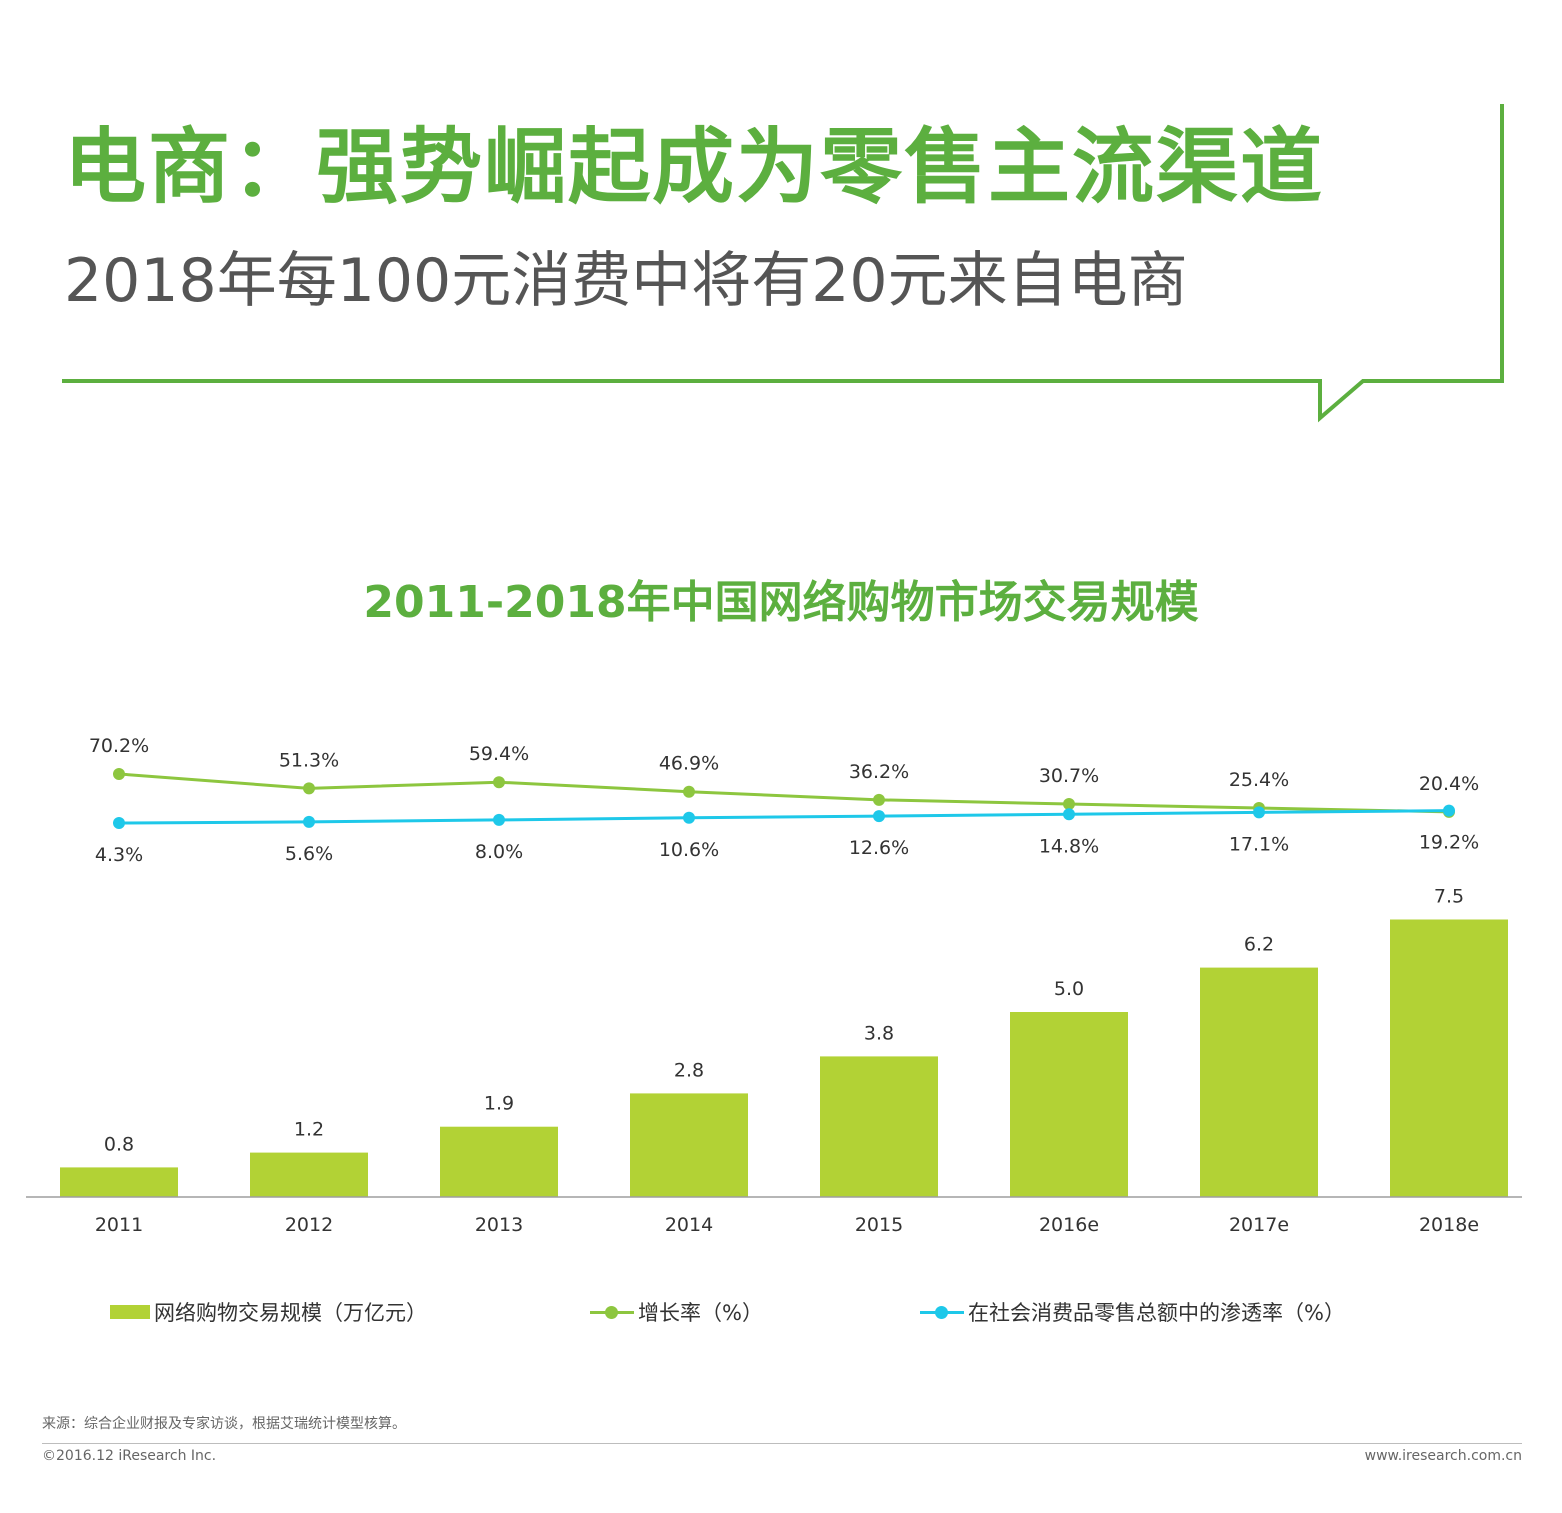  Describe the element at coordinates (1069, 1225) in the screenshot. I see `x-tick-label-2016e: 2016e` at that location.